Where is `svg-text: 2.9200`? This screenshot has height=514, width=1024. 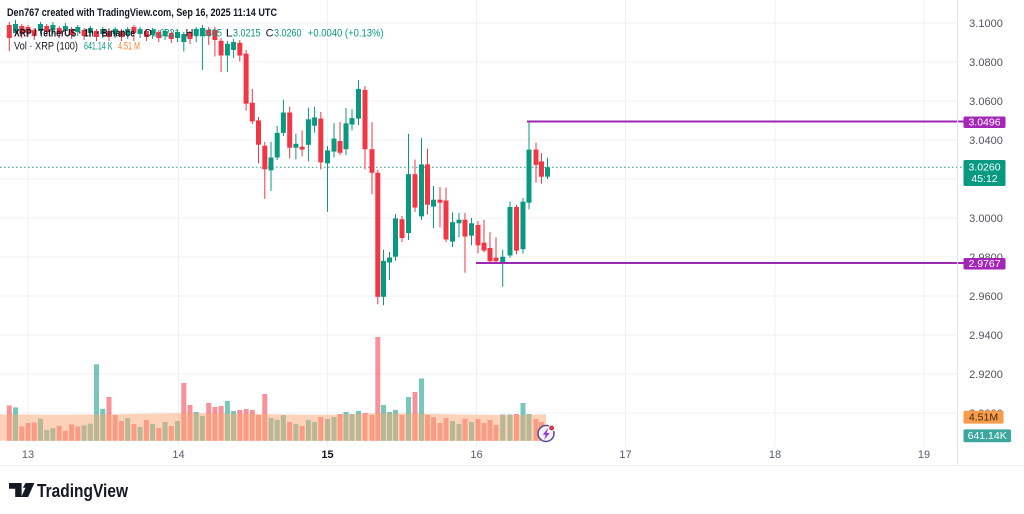
svg-text: 2.9200 is located at coordinates (986, 375).